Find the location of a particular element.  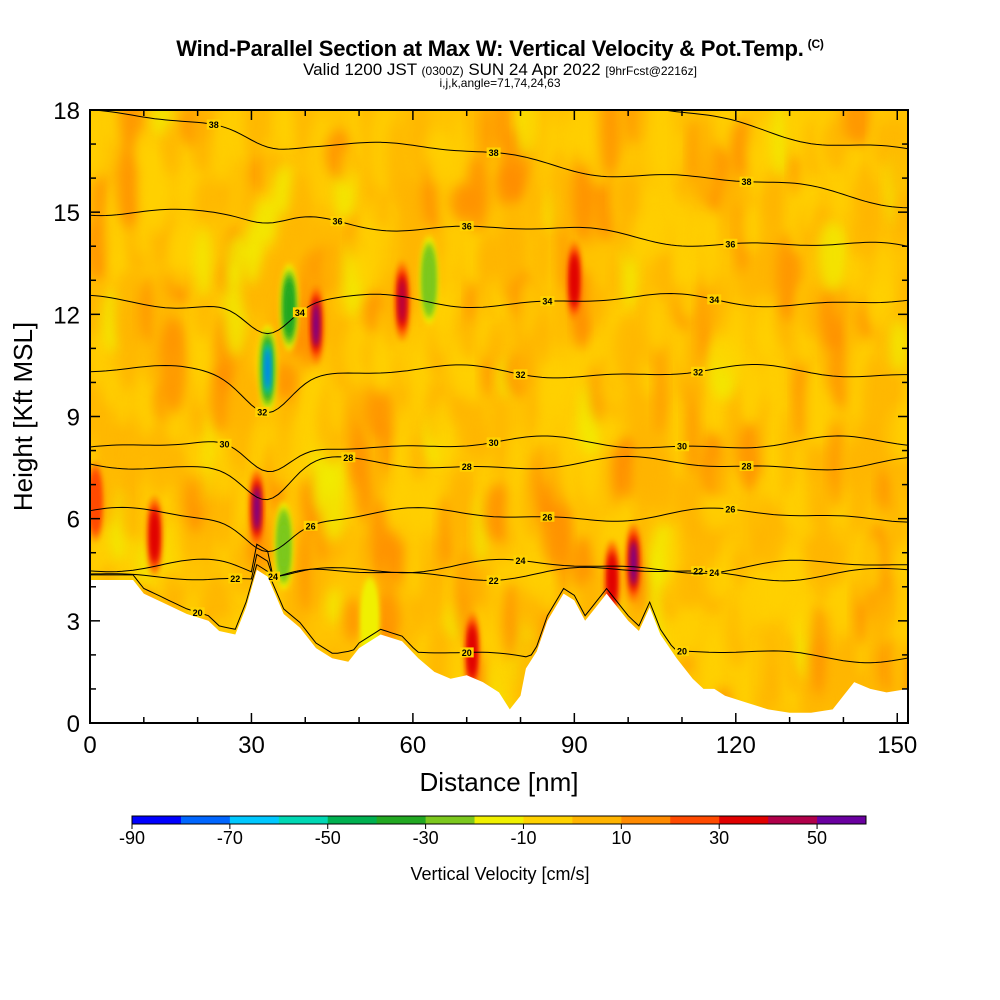

contour-label-22: 22 is located at coordinates (235, 579).